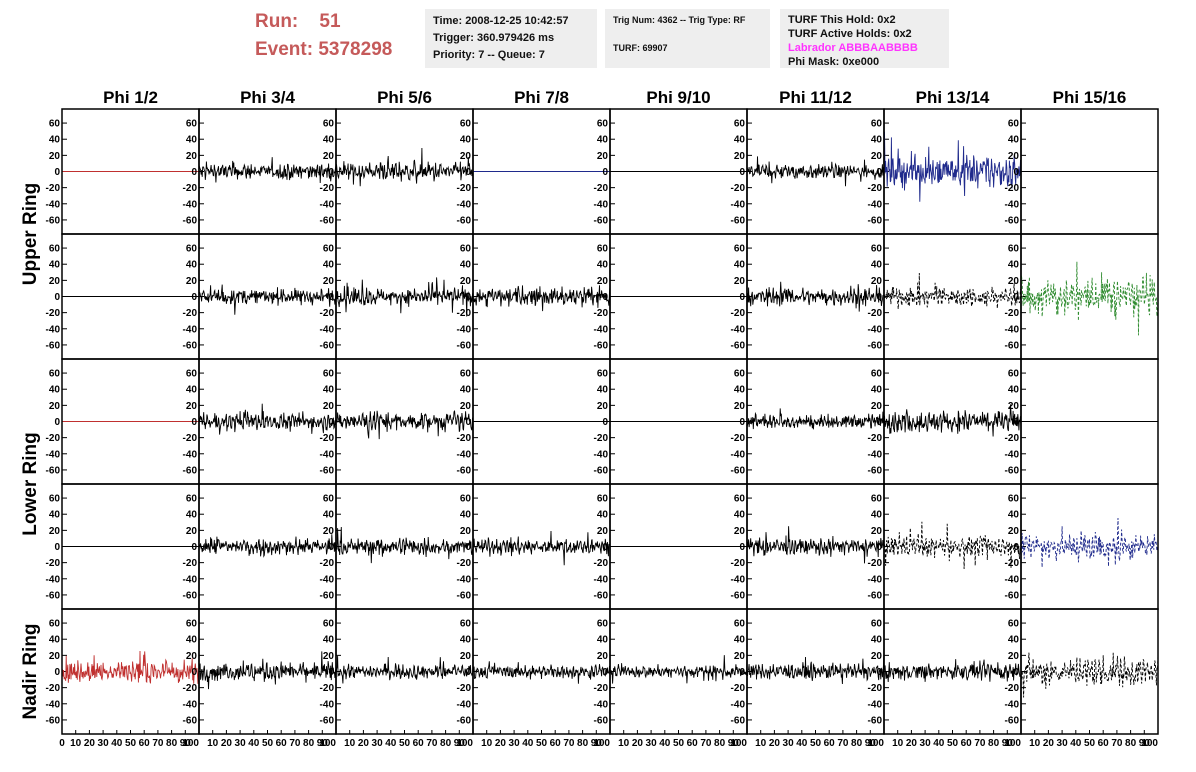 The width and height of the screenshot is (1196, 772). I want to click on time-text: Time: 2008-12-25 10:42:57, so click(501, 21).